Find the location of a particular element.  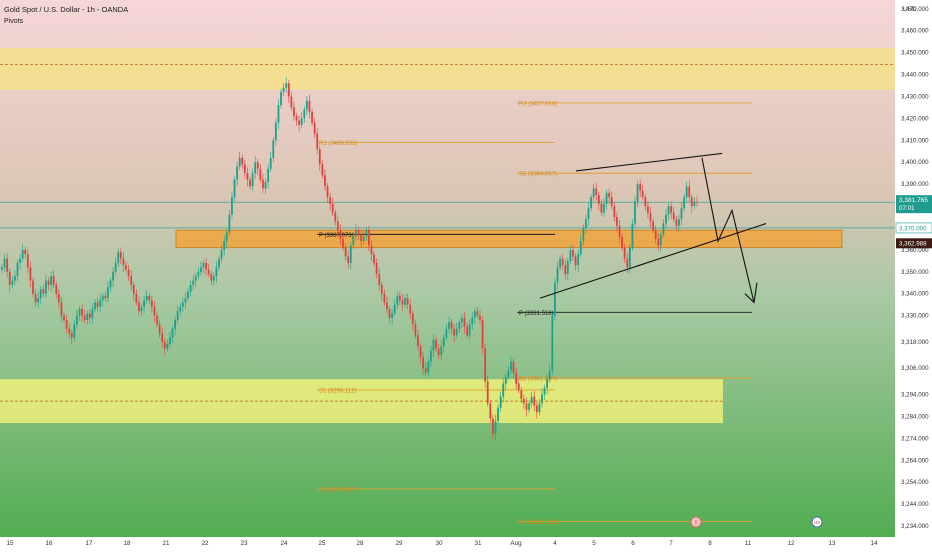

pivot-label: R1 (3409.032) is located at coordinates (338, 144).